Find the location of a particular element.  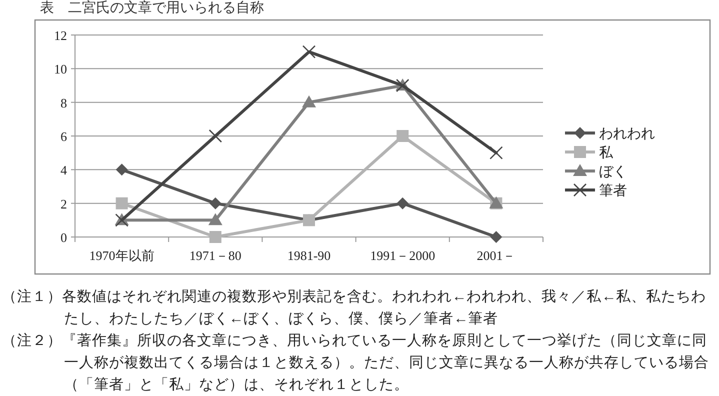

y-tick-label: 10 is located at coordinates (60, 69).